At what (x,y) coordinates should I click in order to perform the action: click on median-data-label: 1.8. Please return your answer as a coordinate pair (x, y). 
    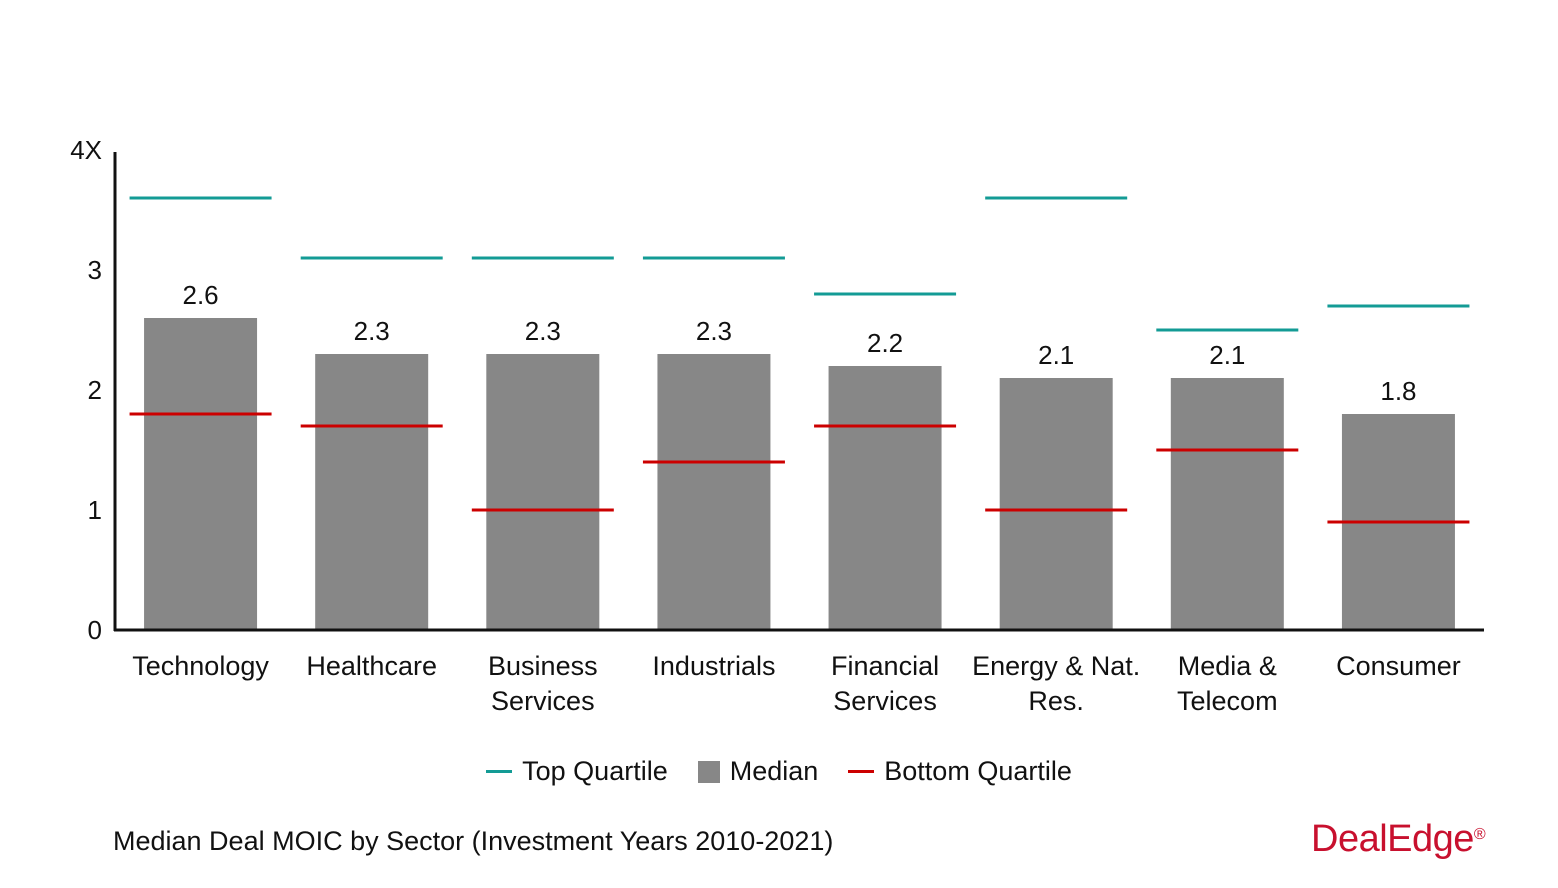
    Looking at the image, I should click on (1398, 391).